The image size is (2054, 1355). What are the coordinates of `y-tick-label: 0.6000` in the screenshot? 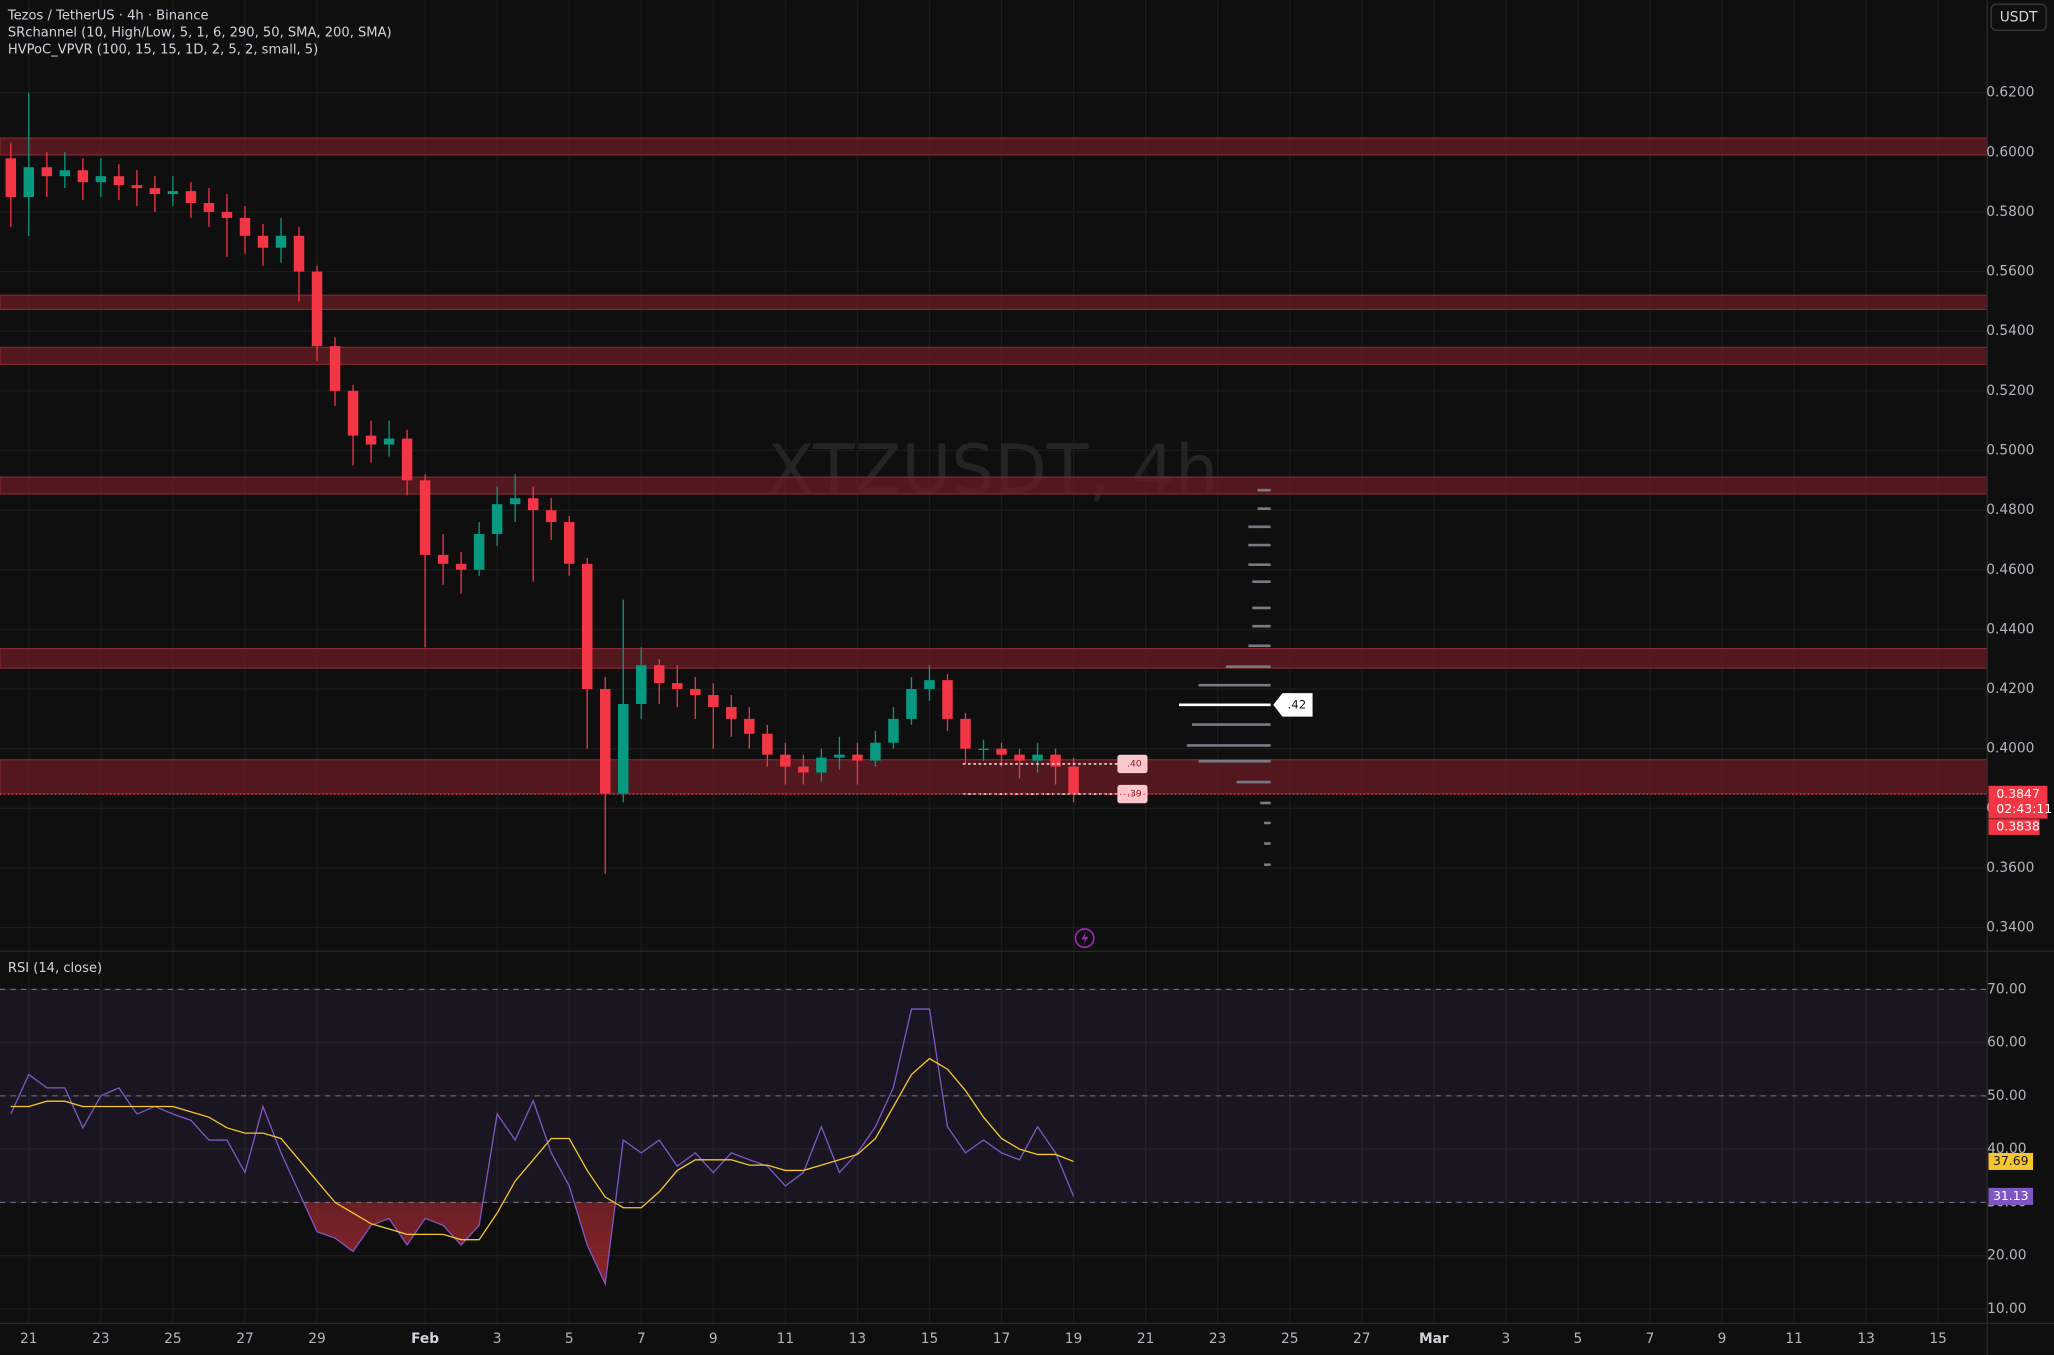 It's located at (2010, 152).